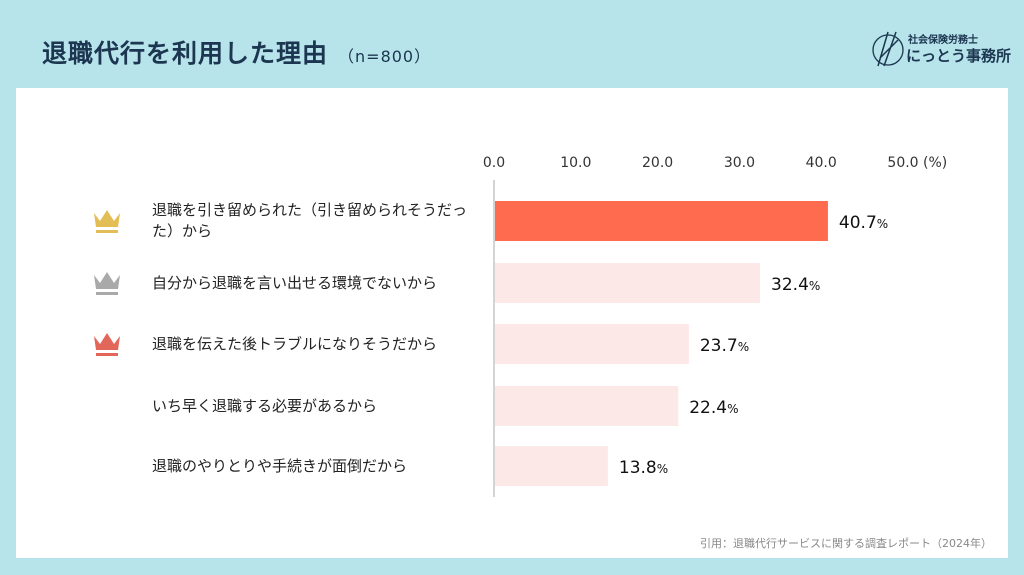 Image resolution: width=1024 pixels, height=575 pixels. What do you see at coordinates (295, 343) in the screenshot?
I see `category-label: 退職を伝えた後トラブルになりそうだから` at bounding box center [295, 343].